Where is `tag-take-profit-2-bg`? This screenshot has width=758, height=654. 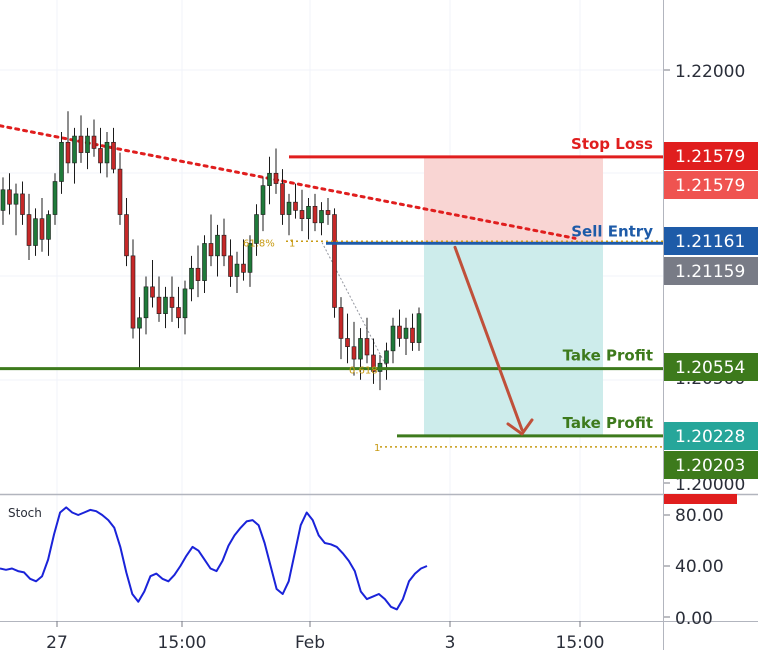
tag-take-profit-2-bg is located at coordinates (711, 436).